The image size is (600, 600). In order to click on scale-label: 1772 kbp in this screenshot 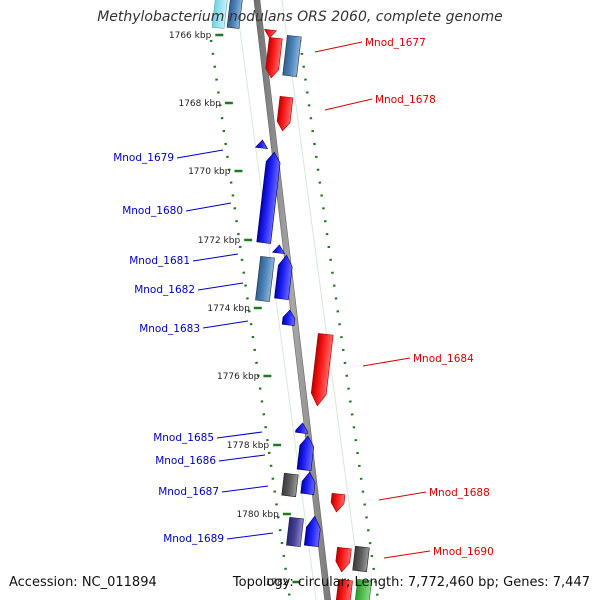, I will do `click(219, 241)`.